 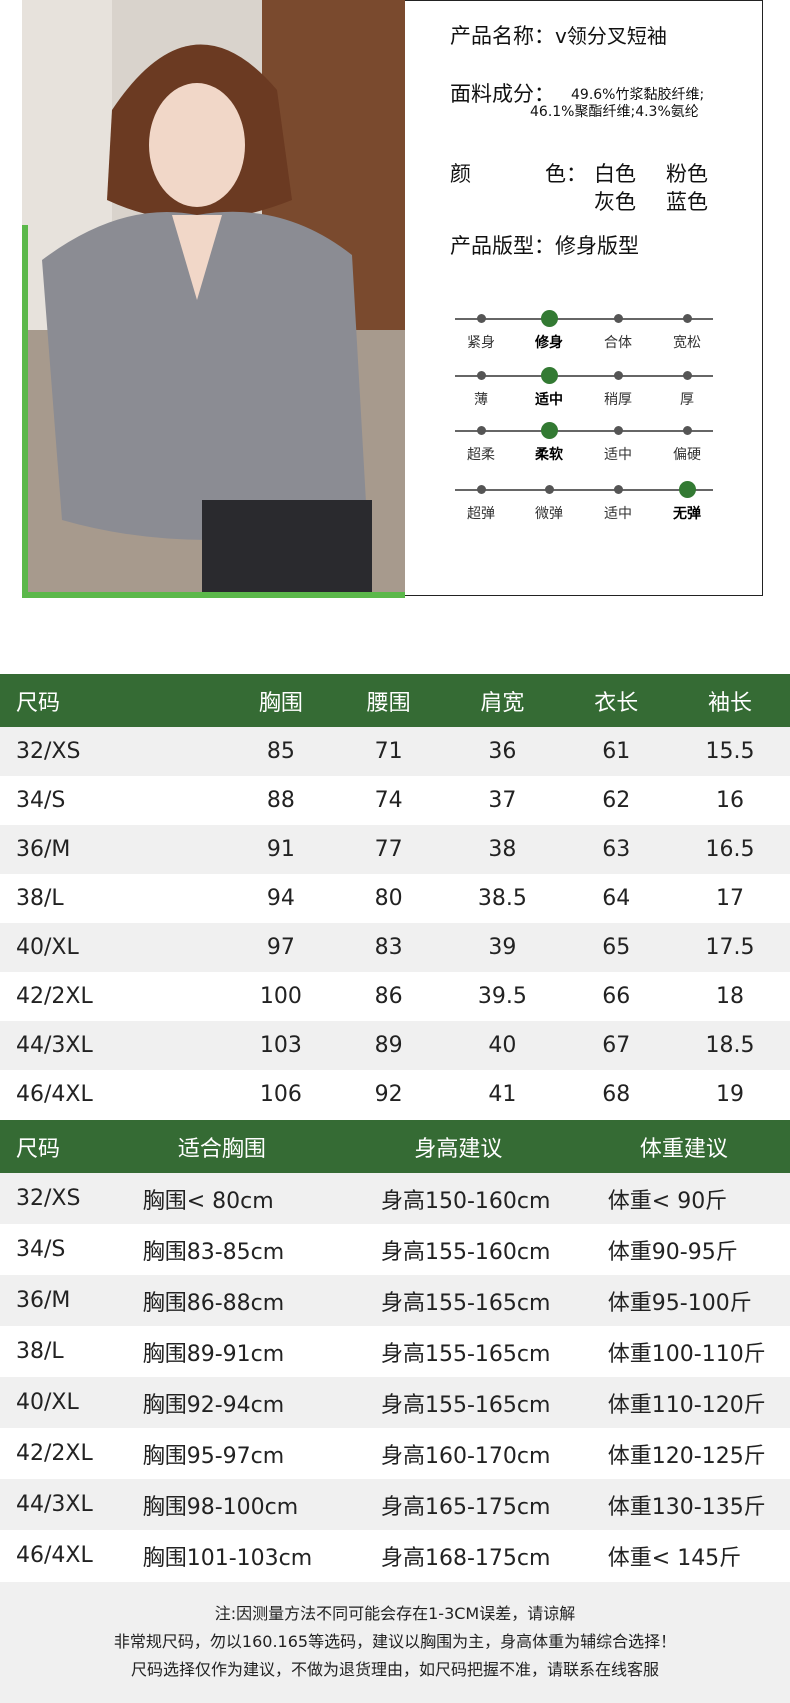 What do you see at coordinates (584, 501) in the screenshot?
I see `attribute-scale: 超弹 微弹 适中 无弹` at bounding box center [584, 501].